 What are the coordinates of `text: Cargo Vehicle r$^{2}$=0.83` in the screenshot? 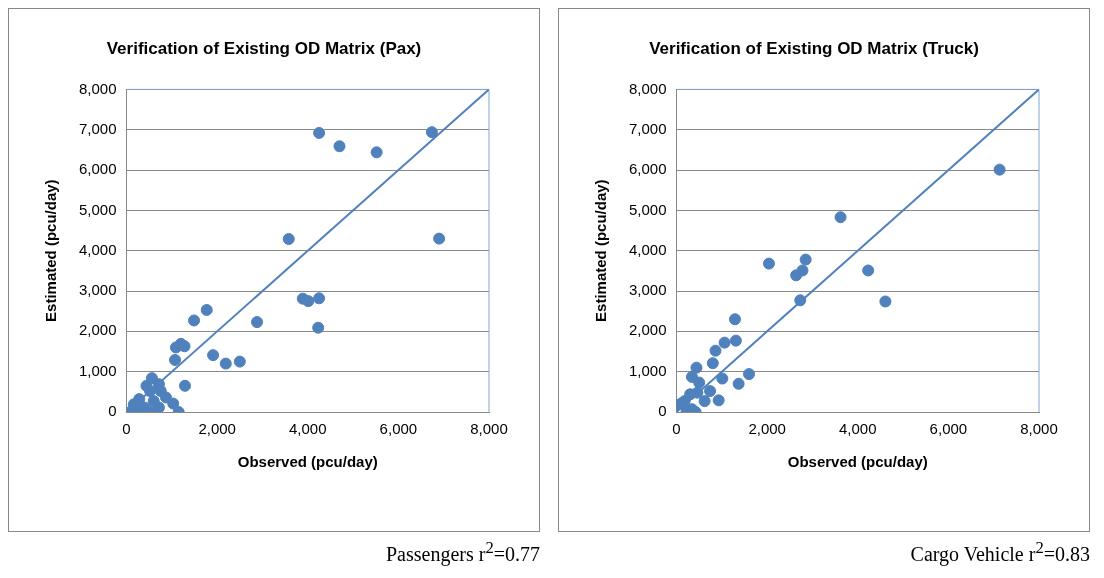 It's located at (999, 552).